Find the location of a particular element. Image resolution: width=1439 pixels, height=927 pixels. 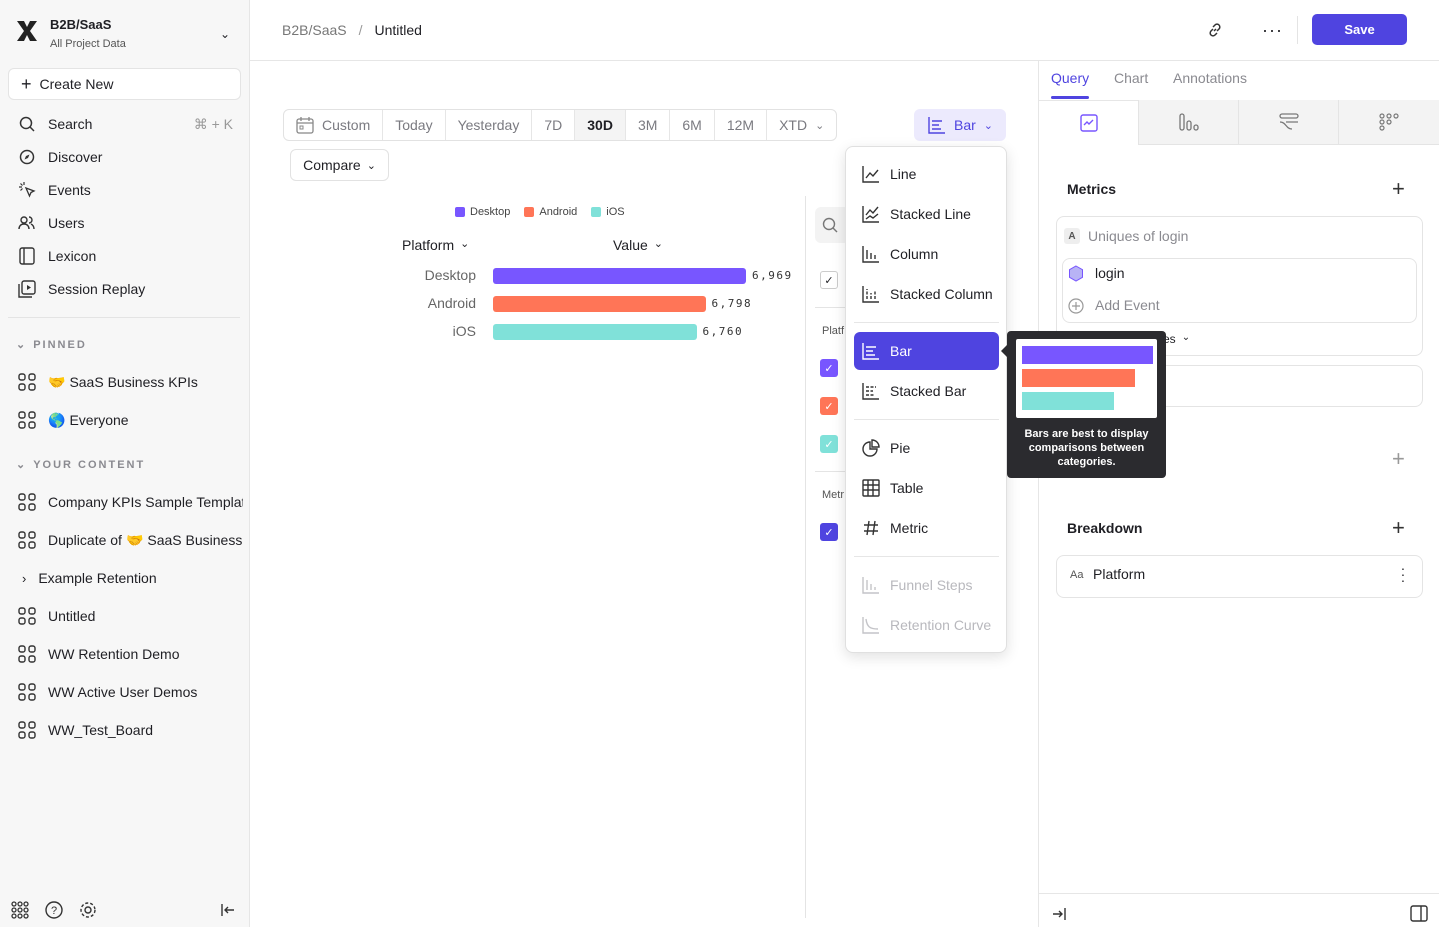

content-item: WW Retention Demo is located at coordinates (130, 654).